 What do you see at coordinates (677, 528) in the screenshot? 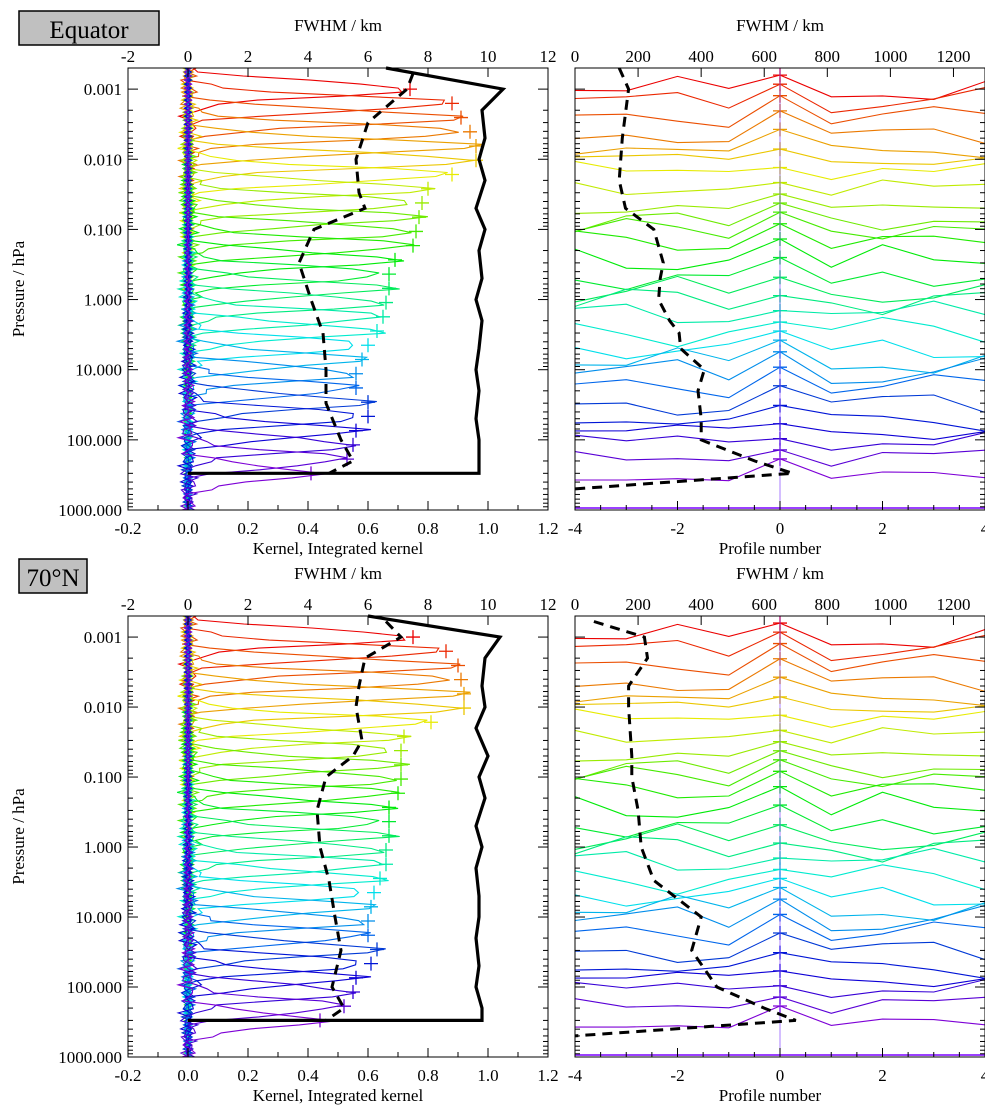
I see `x-tick-label: -2` at bounding box center [677, 528].